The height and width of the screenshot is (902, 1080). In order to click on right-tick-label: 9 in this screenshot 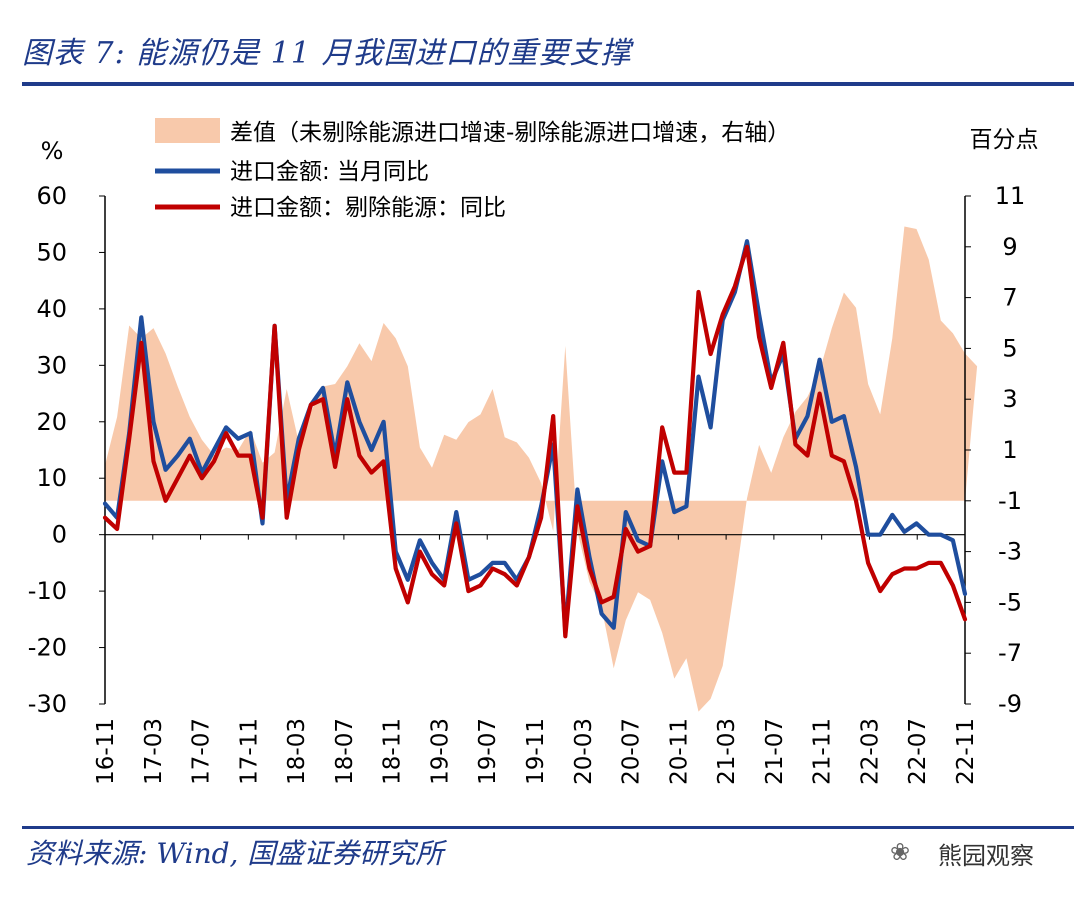, I will do `click(1009, 247)`.